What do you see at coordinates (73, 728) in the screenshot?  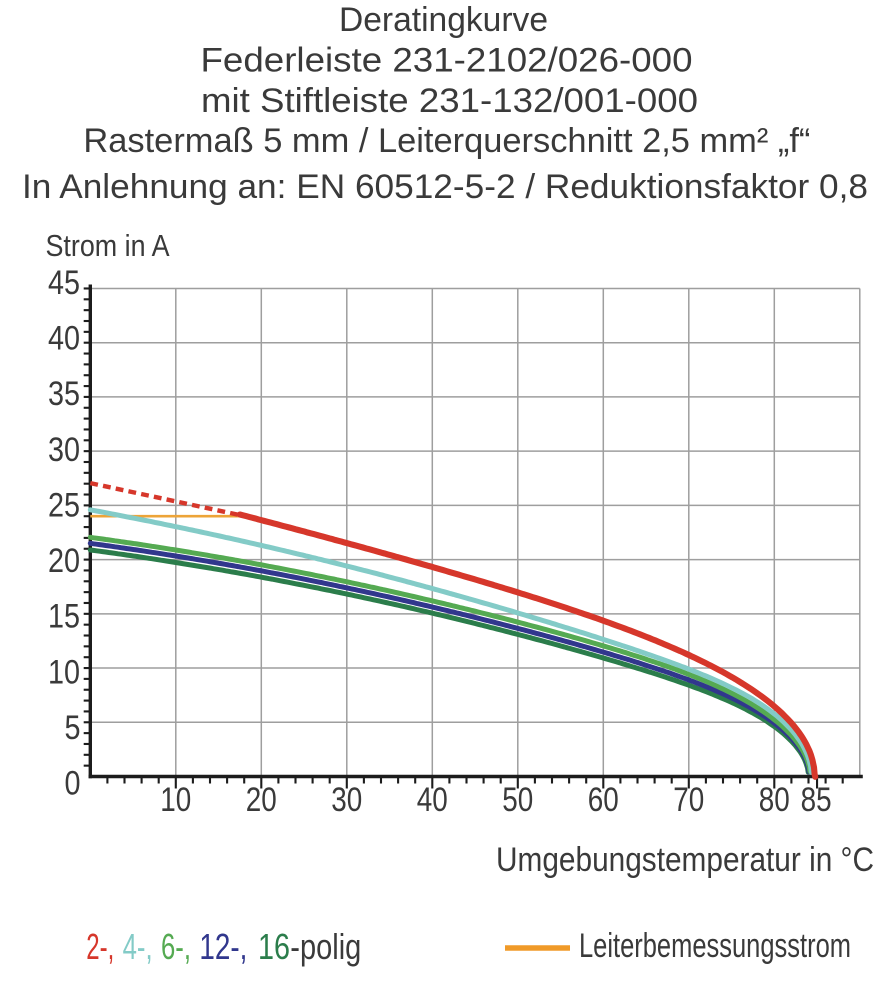 I see `svg-text: 5` at bounding box center [73, 728].